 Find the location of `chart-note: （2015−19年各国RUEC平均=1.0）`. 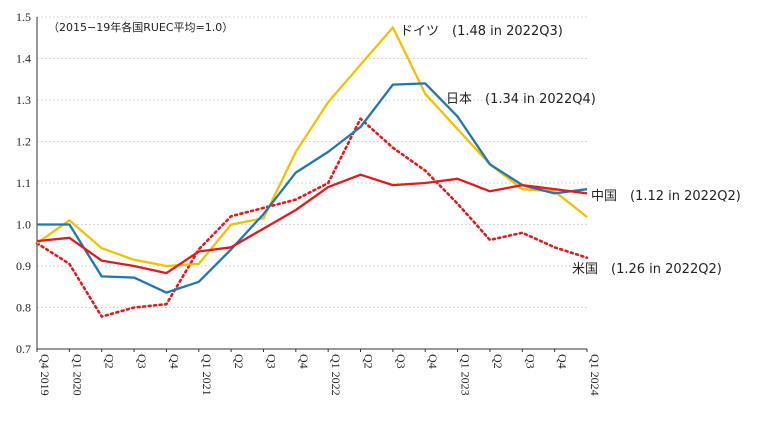

chart-note: （2015−19年各国RUEC平均=1.0） is located at coordinates (140, 27).